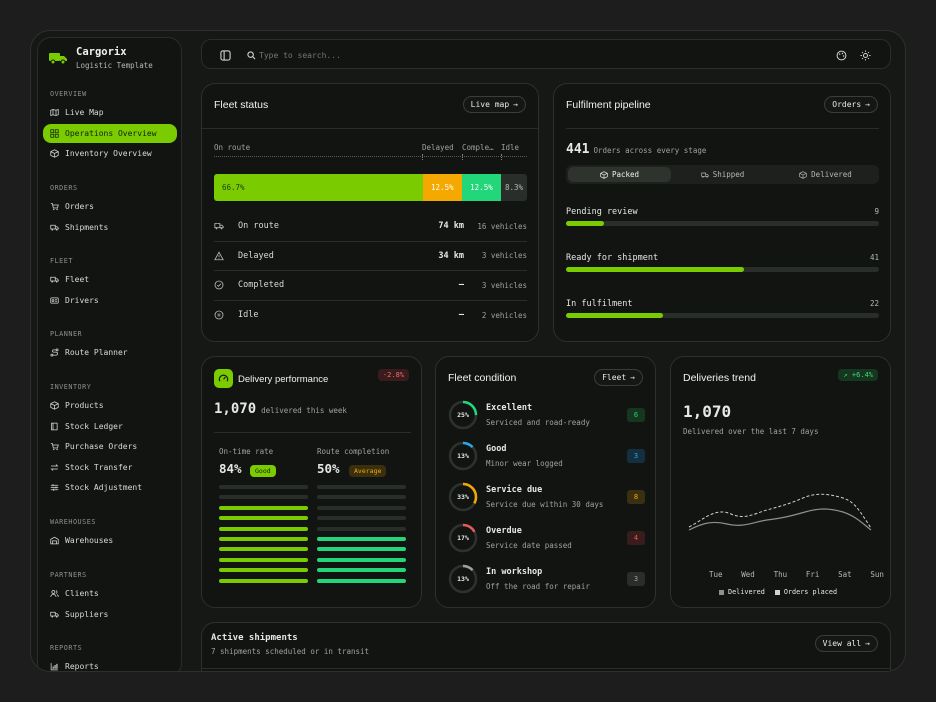  What do you see at coordinates (68, 94) in the screenshot?
I see `nav-section-label: OVERVIEW` at bounding box center [68, 94].